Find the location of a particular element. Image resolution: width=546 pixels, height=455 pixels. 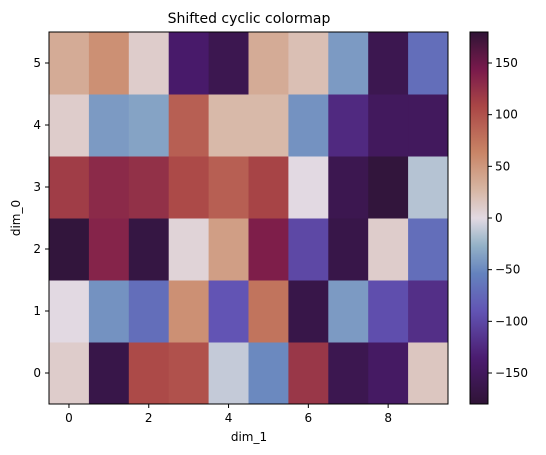

colorbar is located at coordinates (479, 218).